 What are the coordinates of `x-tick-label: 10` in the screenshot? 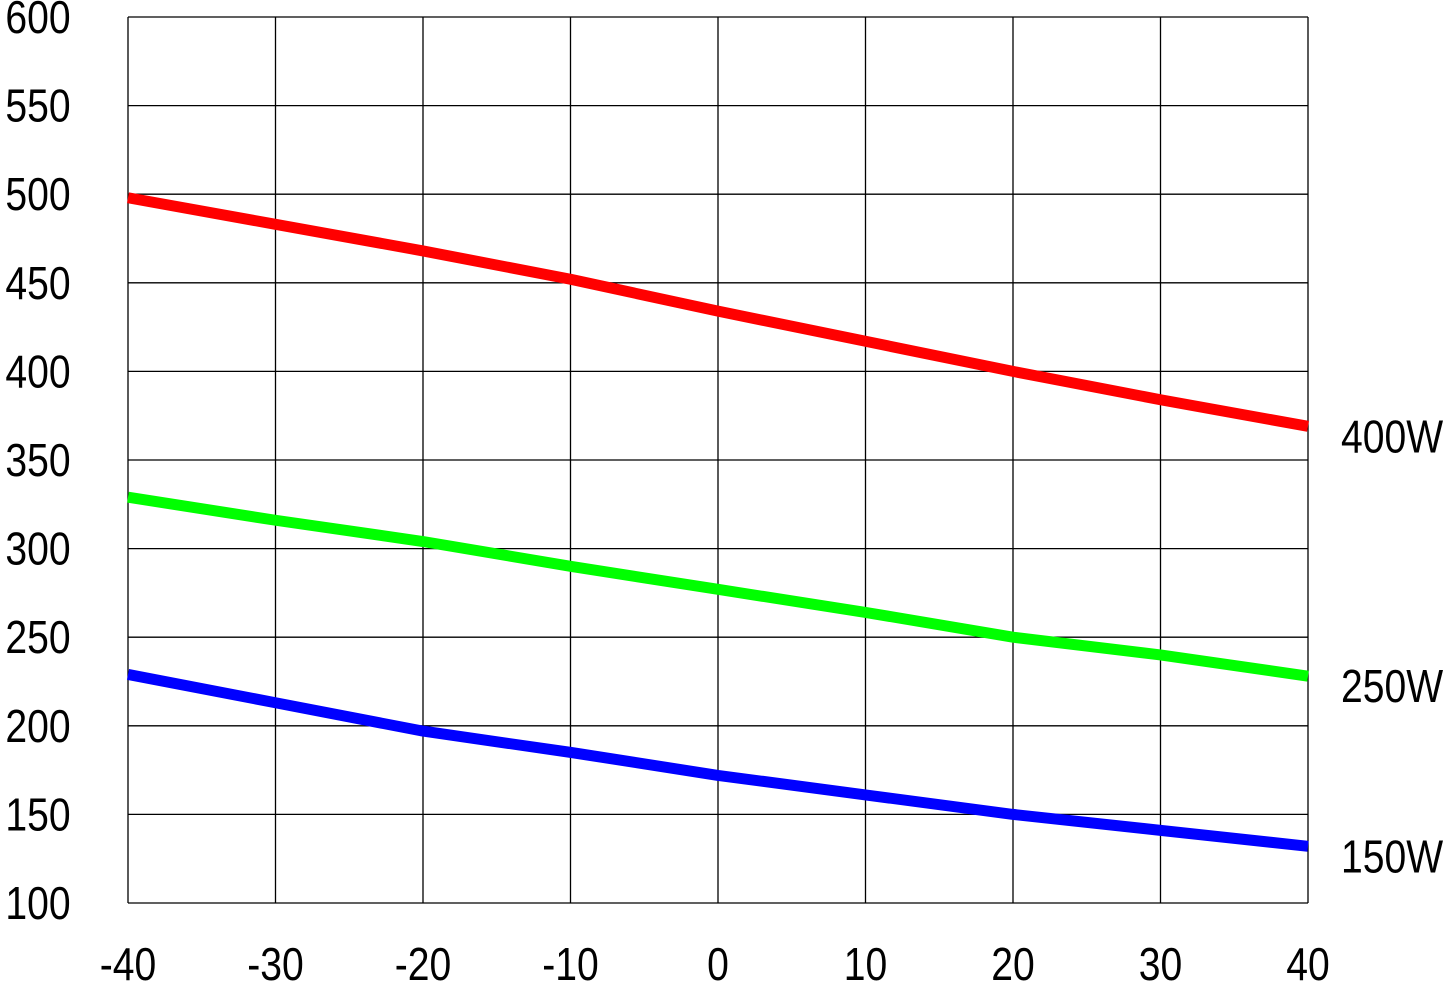 It's located at (865, 961).